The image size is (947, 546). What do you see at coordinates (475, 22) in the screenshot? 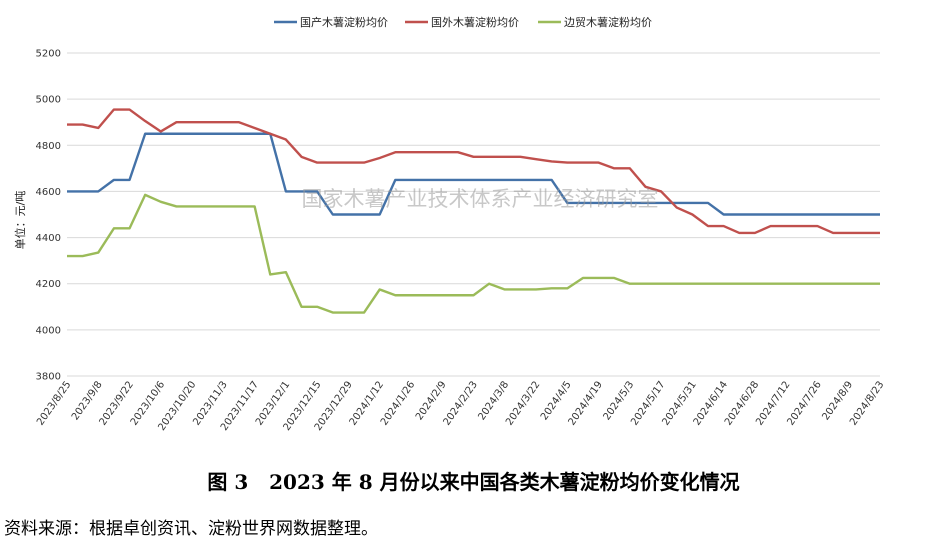
I see `legend-label-2: 国外木薯淀粉均价` at bounding box center [475, 22].